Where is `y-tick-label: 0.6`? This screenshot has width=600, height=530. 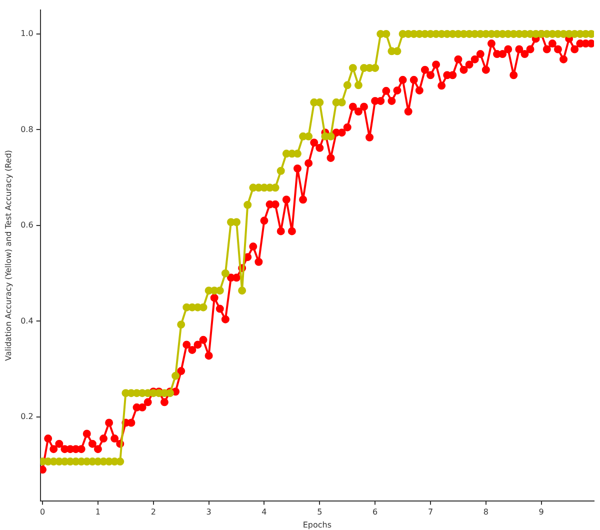
y-tick-label: 0.6 is located at coordinates (27, 225).